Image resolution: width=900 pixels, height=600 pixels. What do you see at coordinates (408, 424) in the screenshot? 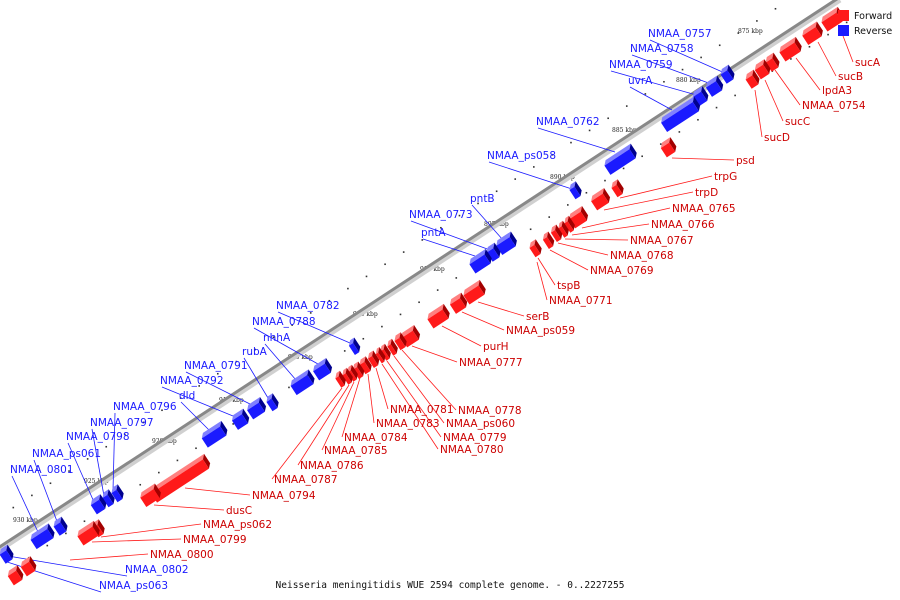
I see `gene-label-nmaa-0783: NMAA_0783` at bounding box center [408, 424].